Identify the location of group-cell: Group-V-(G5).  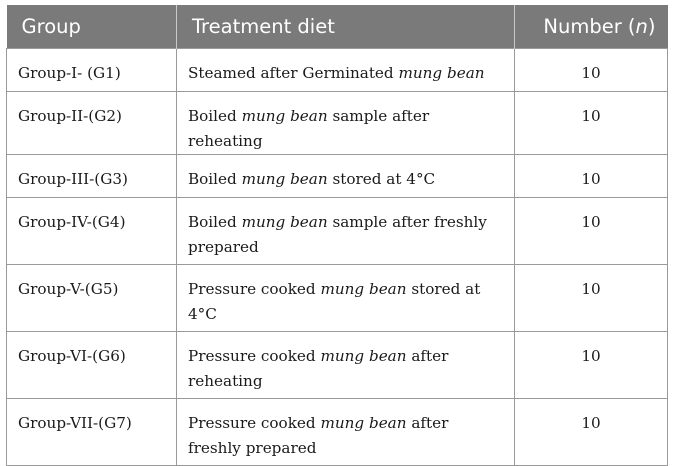
(91, 297).